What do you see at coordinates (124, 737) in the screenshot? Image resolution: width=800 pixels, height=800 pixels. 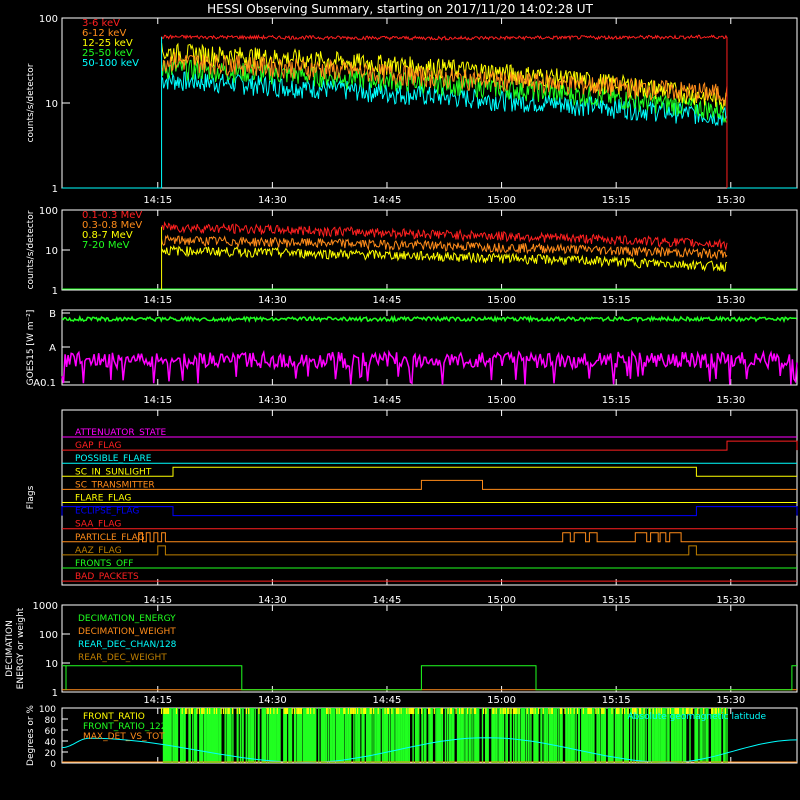 I see `legend-entry: MAX_DET_VS_TOT` at bounding box center [124, 737].